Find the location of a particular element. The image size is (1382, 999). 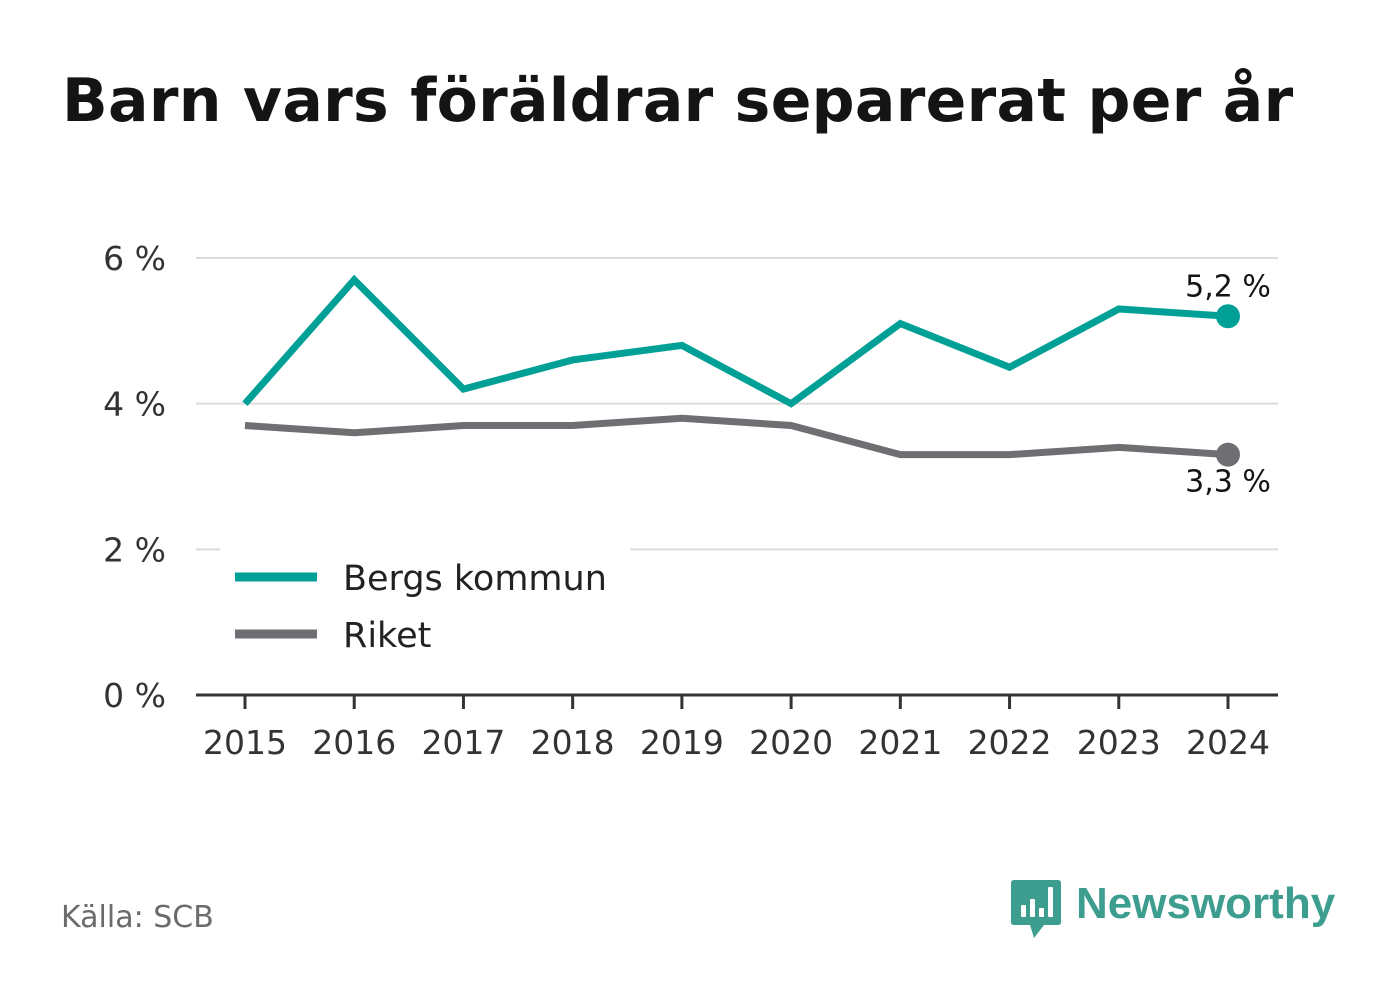

chart-title: Barn vars föräldrar separerat per år is located at coordinates (678, 101).